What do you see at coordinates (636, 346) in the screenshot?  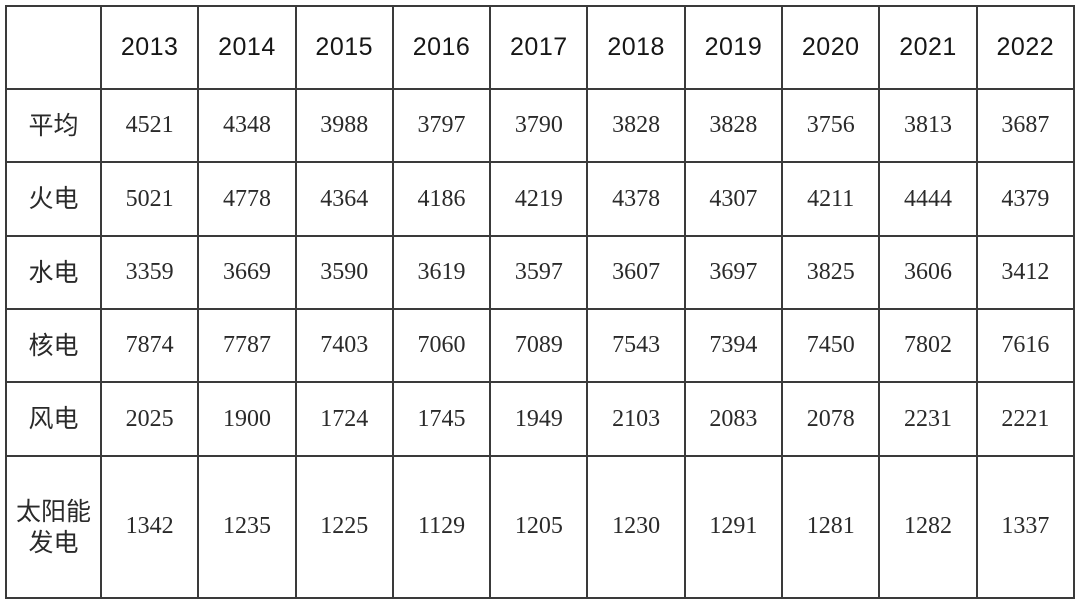 I see `value-cell: 7543` at bounding box center [636, 346].